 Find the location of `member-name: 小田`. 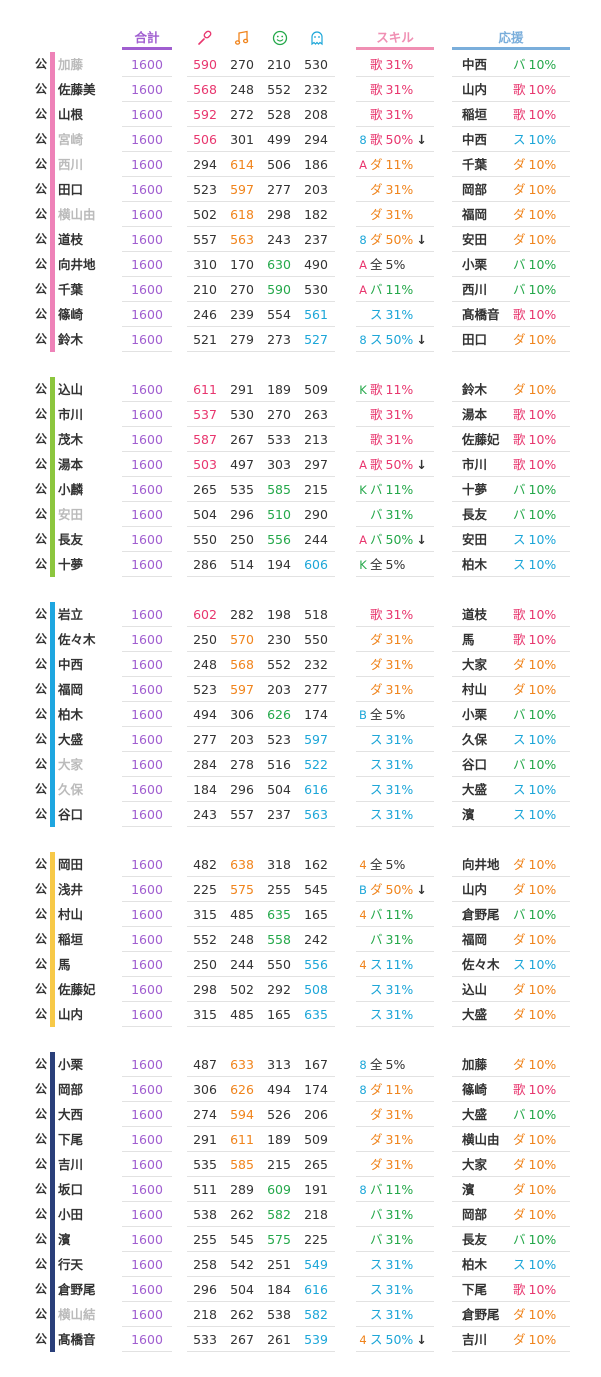

member-name: 小田 is located at coordinates (71, 1214).